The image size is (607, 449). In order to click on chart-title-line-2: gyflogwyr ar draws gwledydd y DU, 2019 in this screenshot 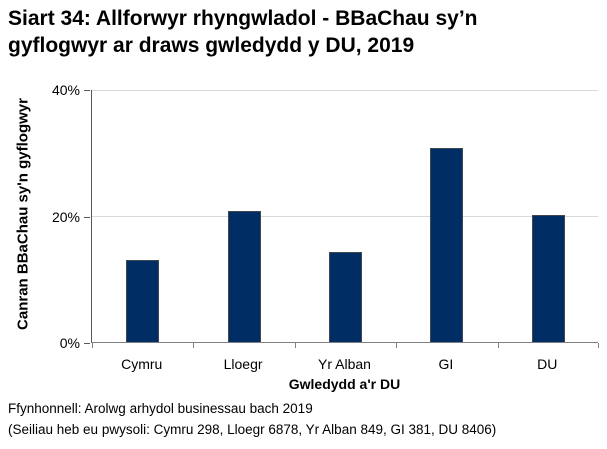, I will do `click(211, 45)`.